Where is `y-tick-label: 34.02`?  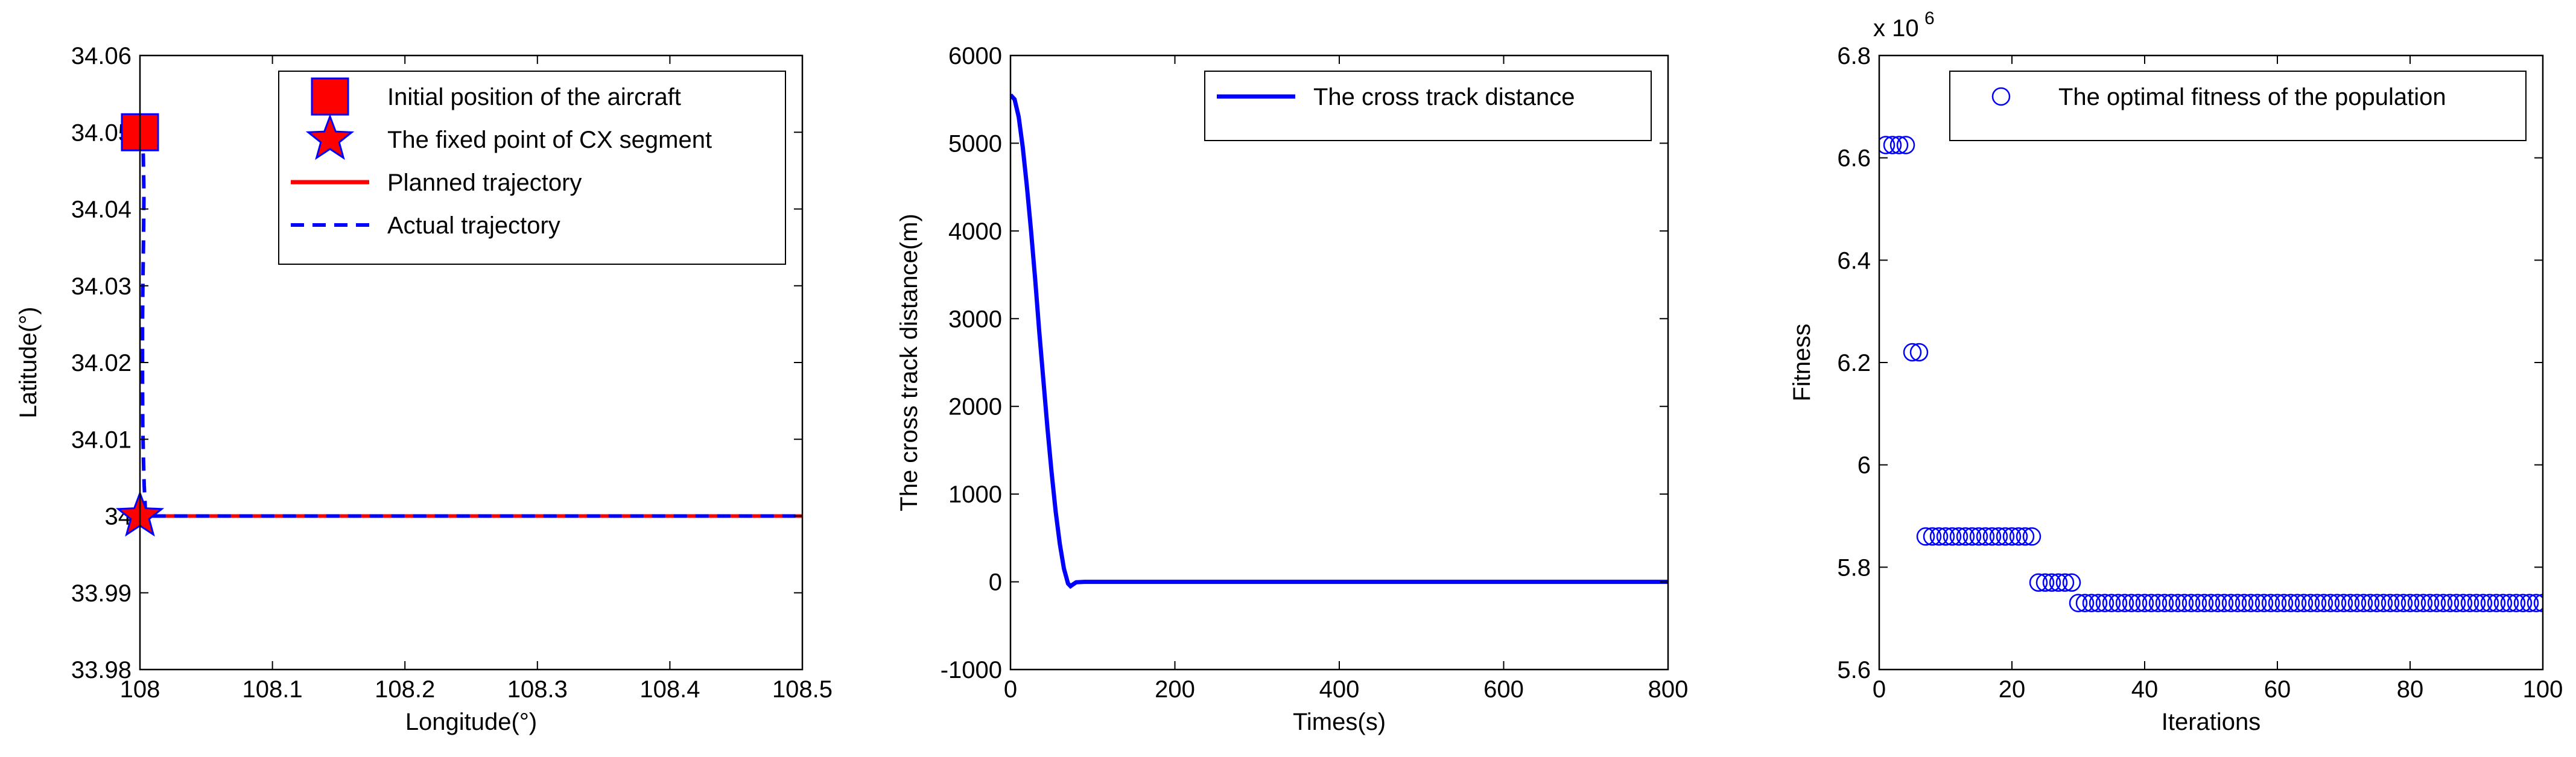 y-tick-label: 34.02 is located at coordinates (102, 363).